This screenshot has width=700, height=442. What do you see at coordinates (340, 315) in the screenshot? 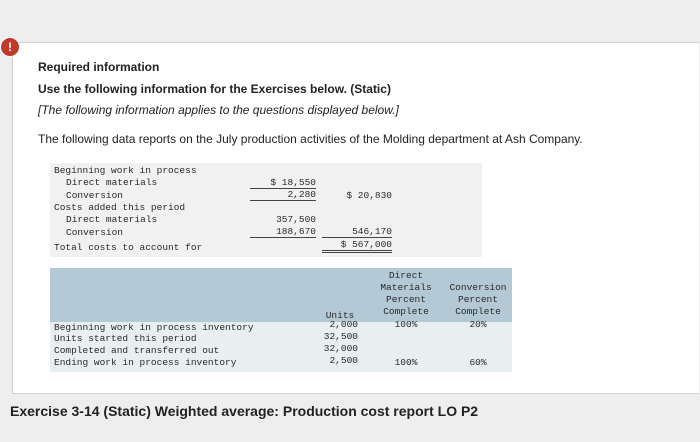
I see `units-header: Units` at bounding box center [340, 315].